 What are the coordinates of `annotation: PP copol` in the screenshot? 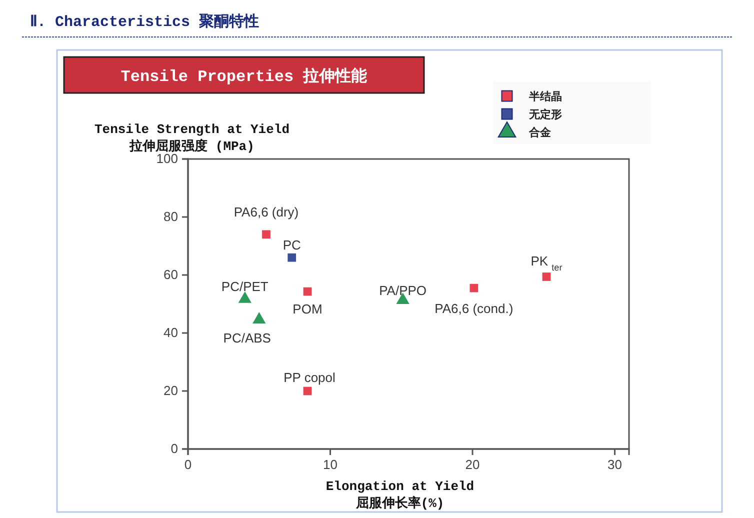 It's located at (310, 377).